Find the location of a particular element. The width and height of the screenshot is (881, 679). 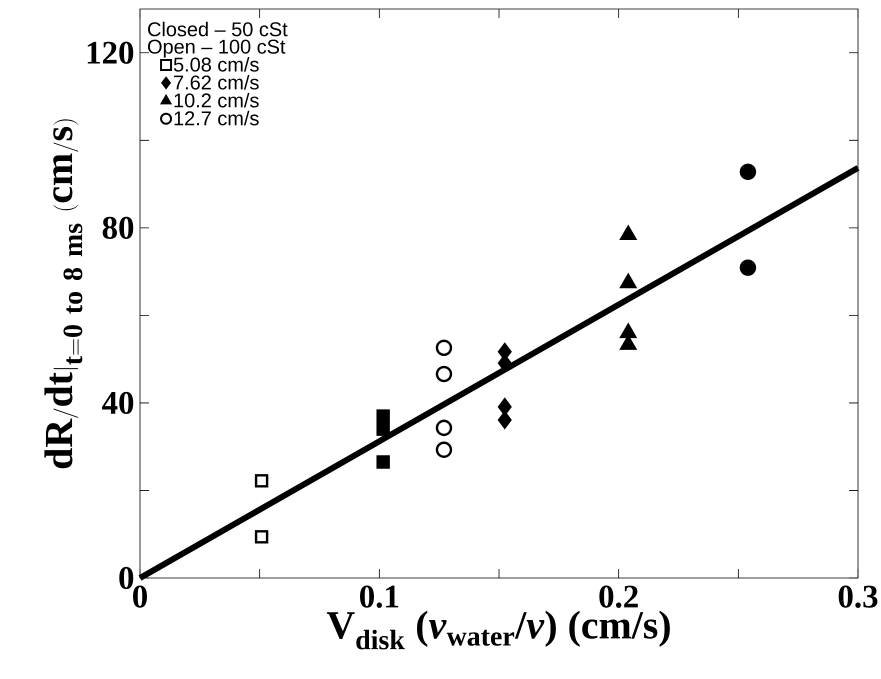

x-axis-title: V$_{disk}$ (ν$_{water}$/ν) (cm/s) is located at coordinates (498, 630).